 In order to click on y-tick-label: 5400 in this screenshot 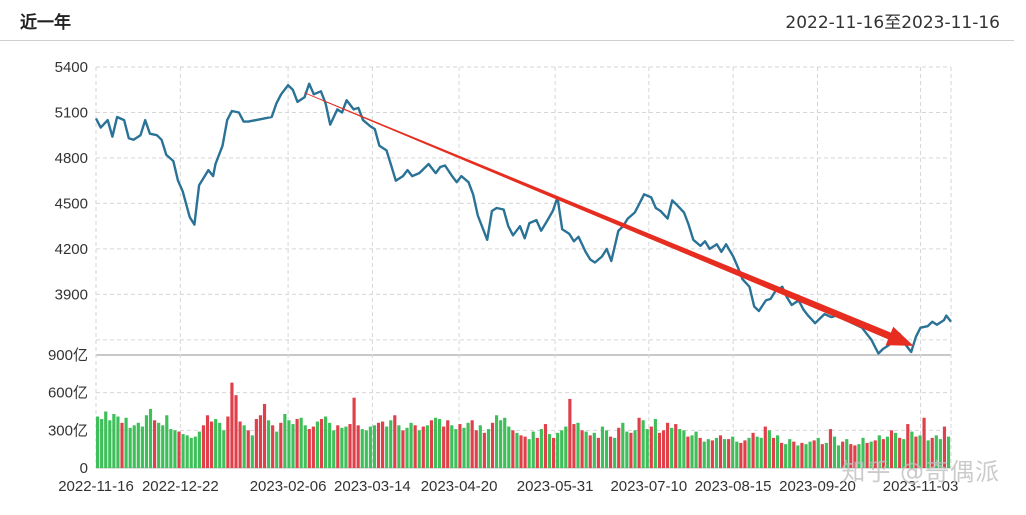, I will do `click(71, 67)`.